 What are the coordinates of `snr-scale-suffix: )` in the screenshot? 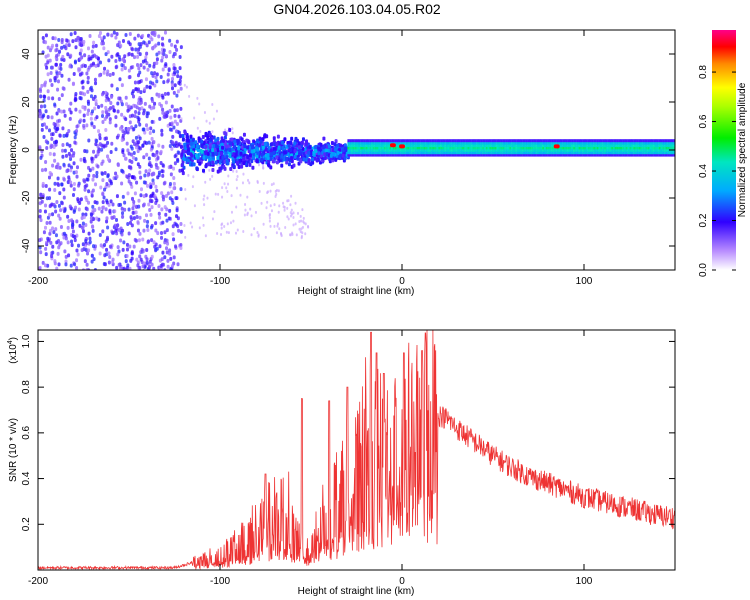 It's located at (13, 338).